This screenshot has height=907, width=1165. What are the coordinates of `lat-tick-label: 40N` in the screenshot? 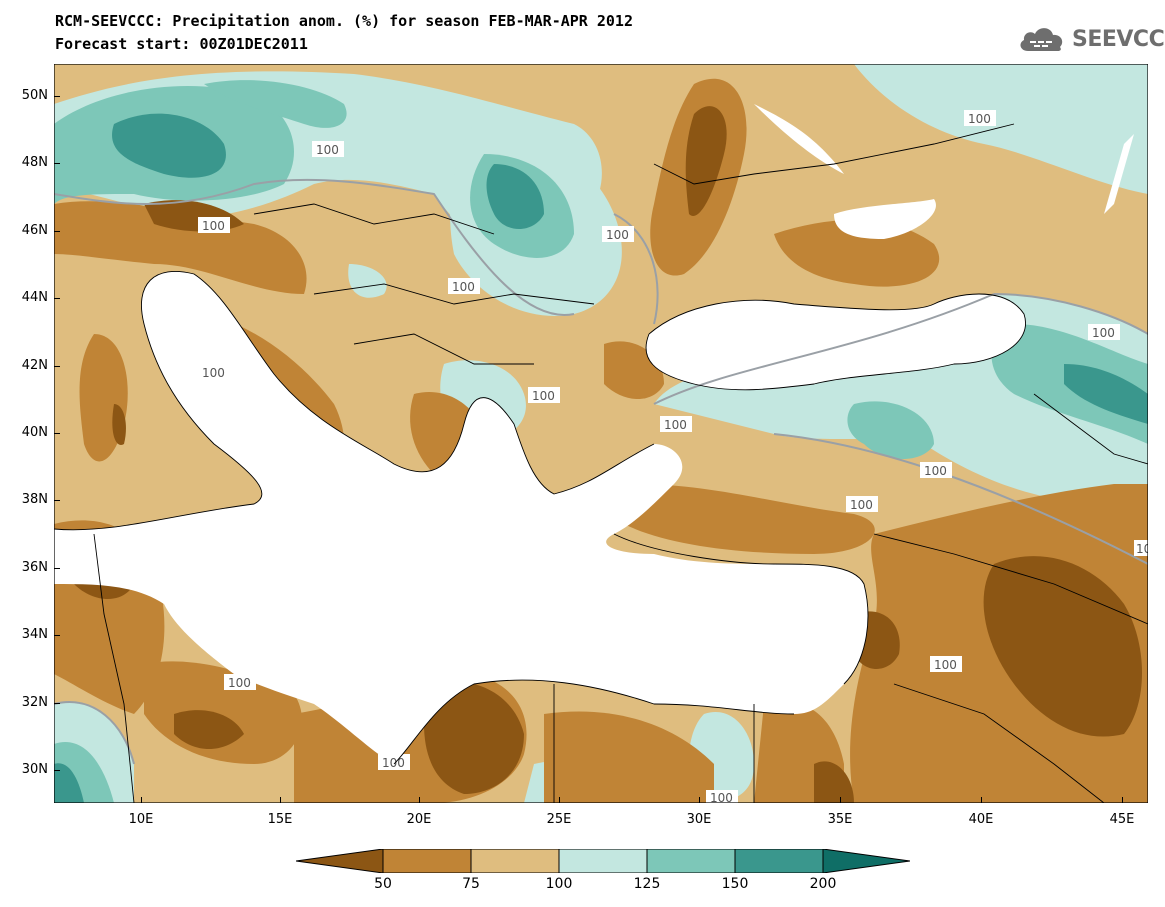 It's located at (34, 432).